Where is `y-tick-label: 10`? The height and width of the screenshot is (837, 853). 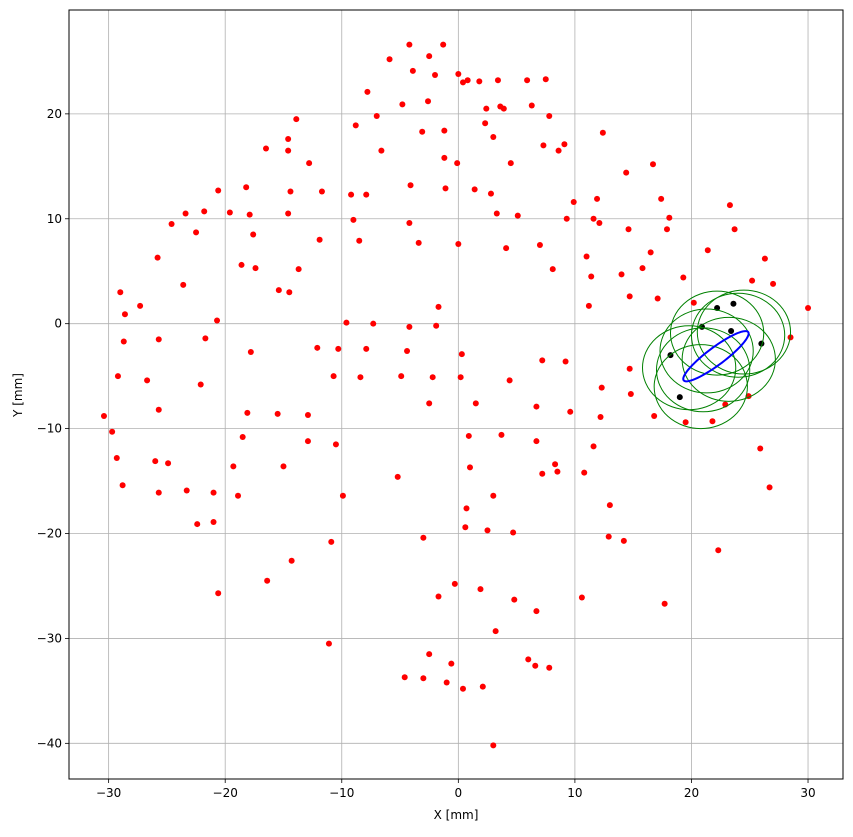 y-tick-label: 10 is located at coordinates (54, 219).